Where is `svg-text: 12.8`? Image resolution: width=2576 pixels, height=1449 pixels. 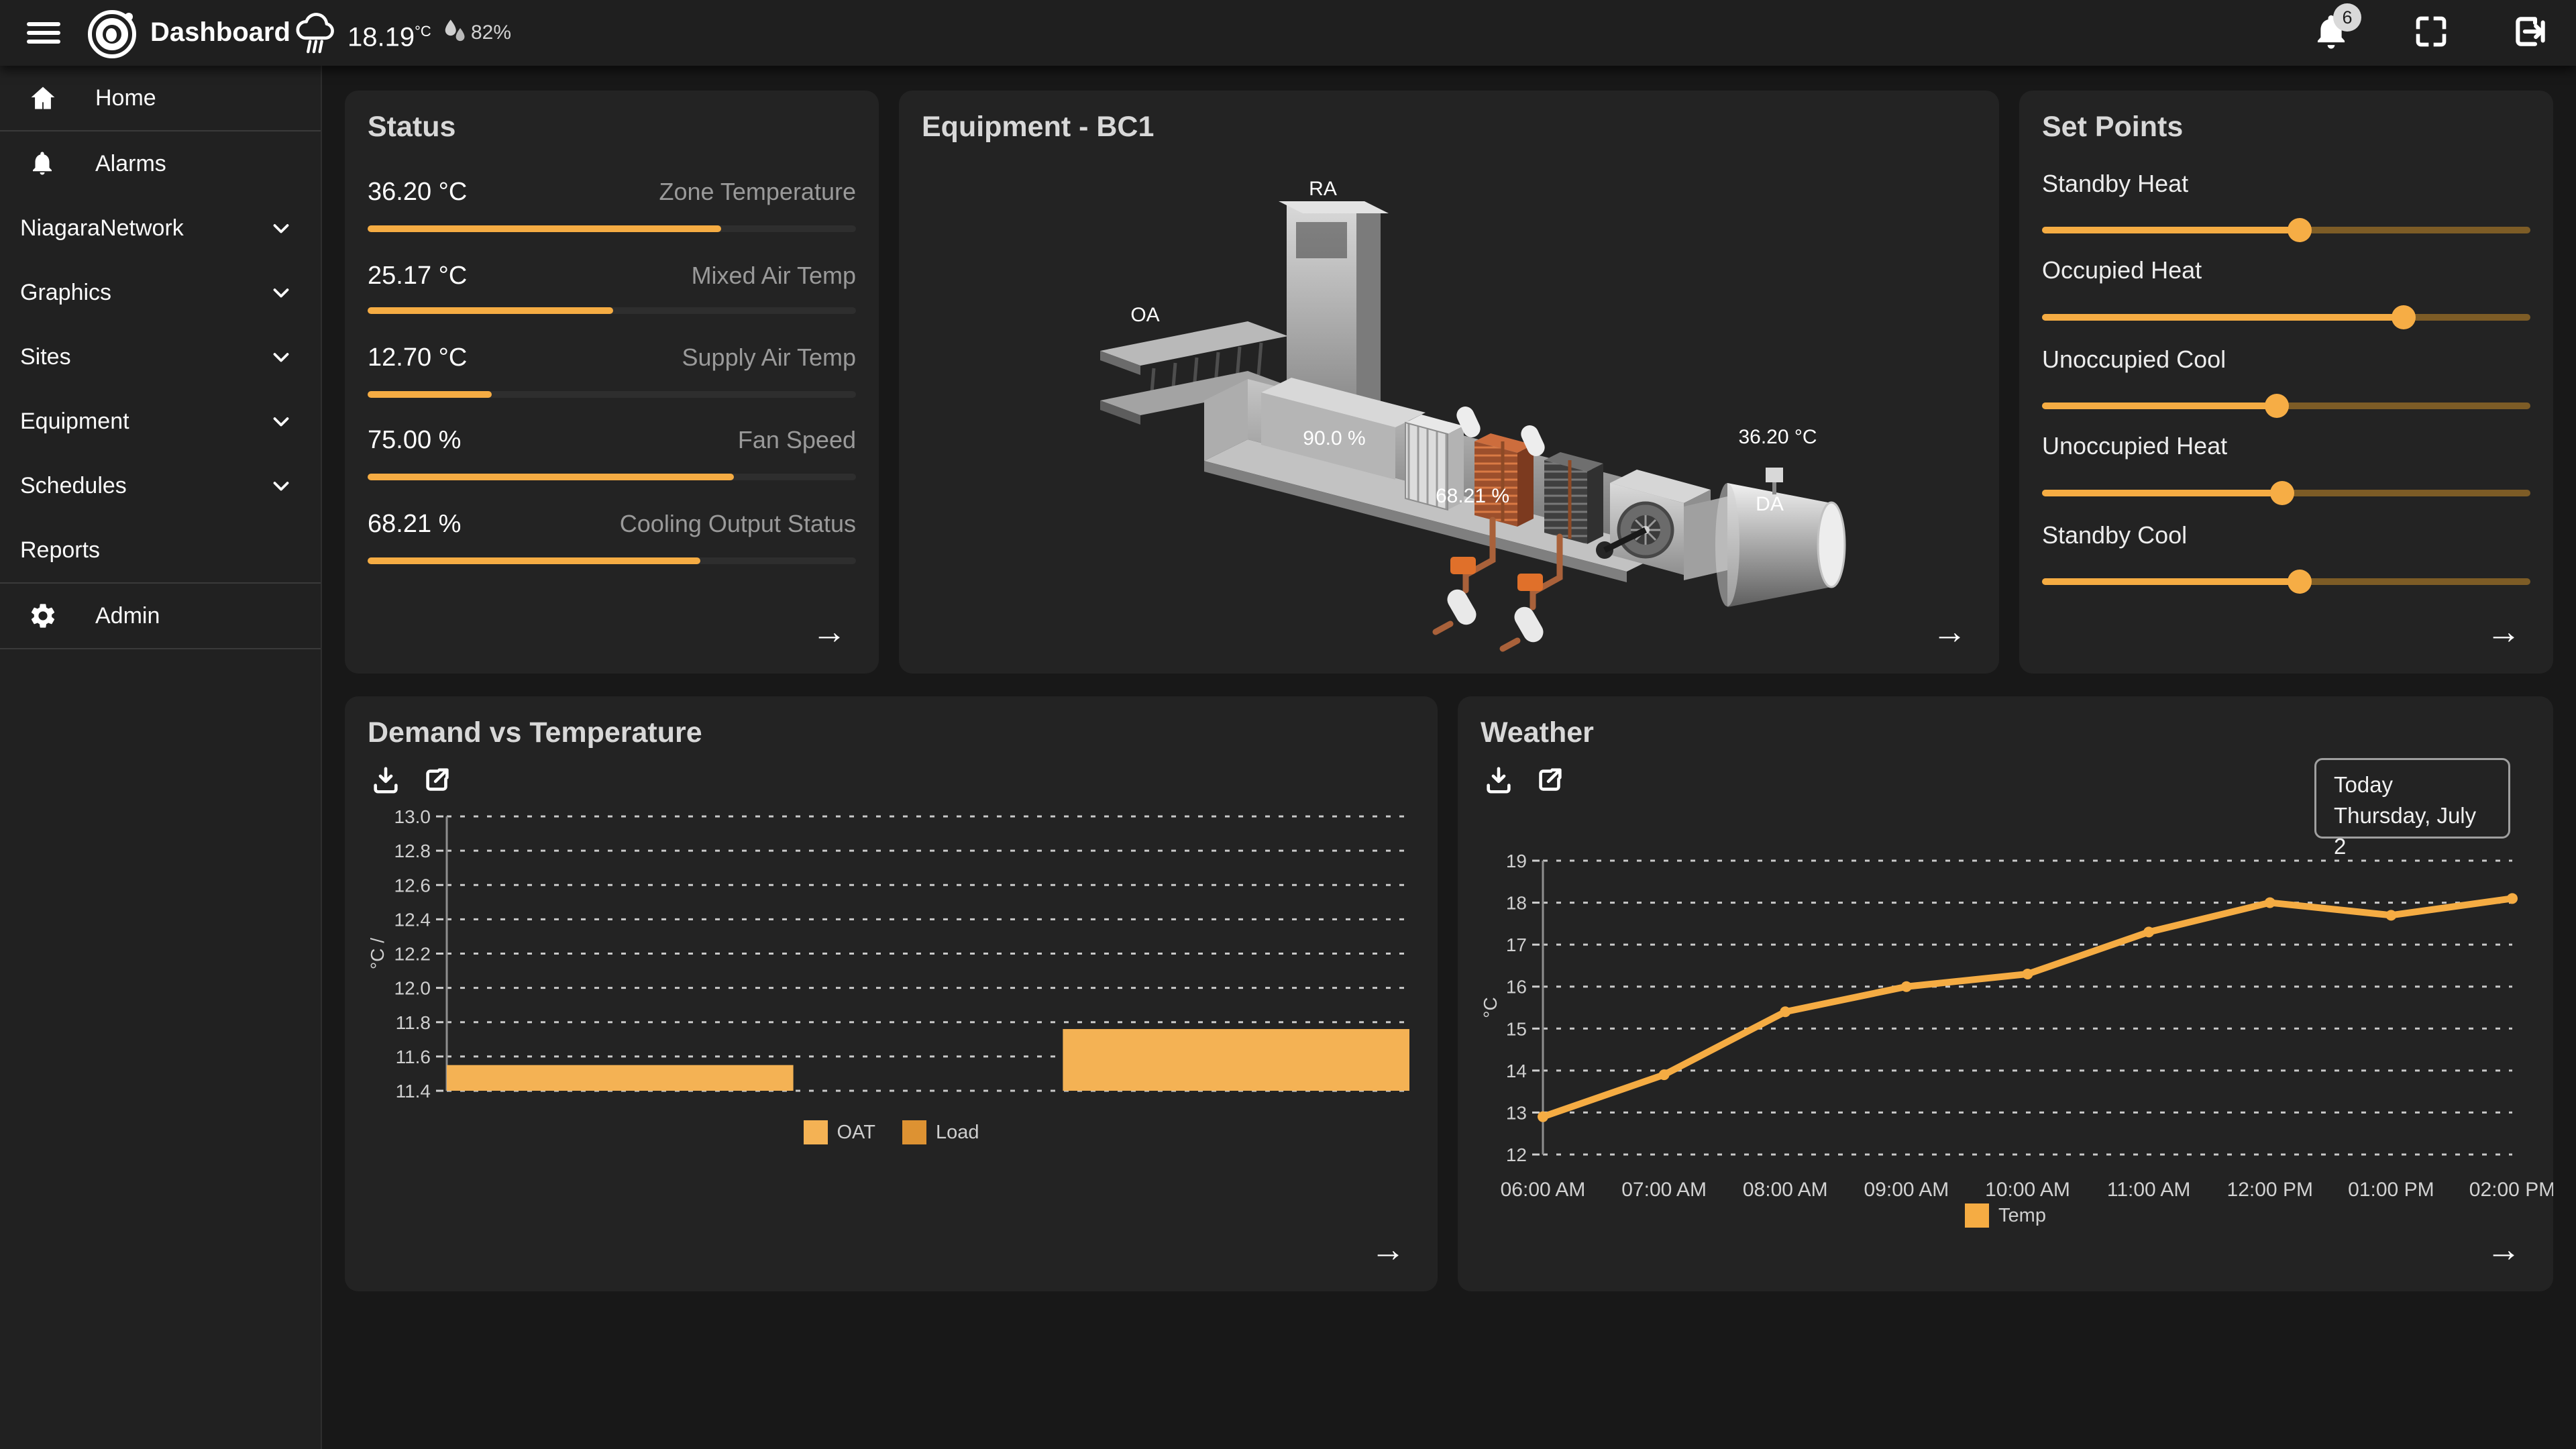
svg-text: 12.8 is located at coordinates (412, 851).